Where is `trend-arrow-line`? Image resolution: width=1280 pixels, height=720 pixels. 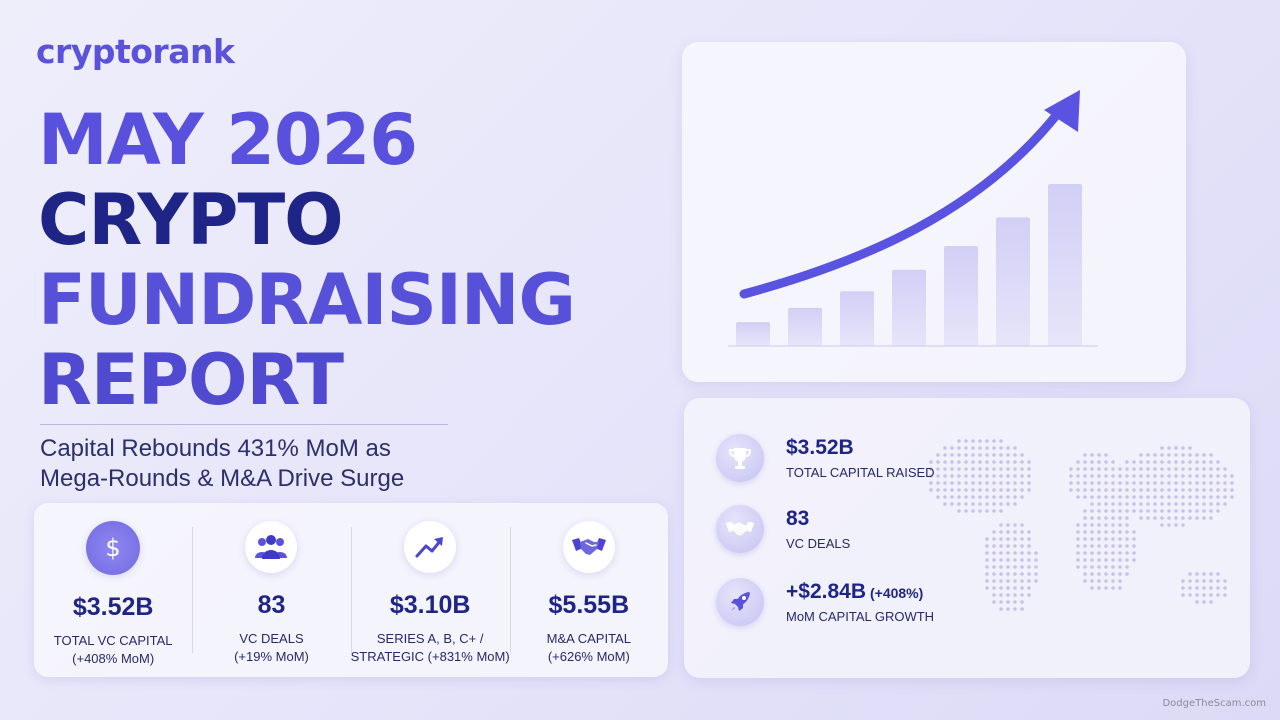 trend-arrow-line is located at coordinates (903, 201).